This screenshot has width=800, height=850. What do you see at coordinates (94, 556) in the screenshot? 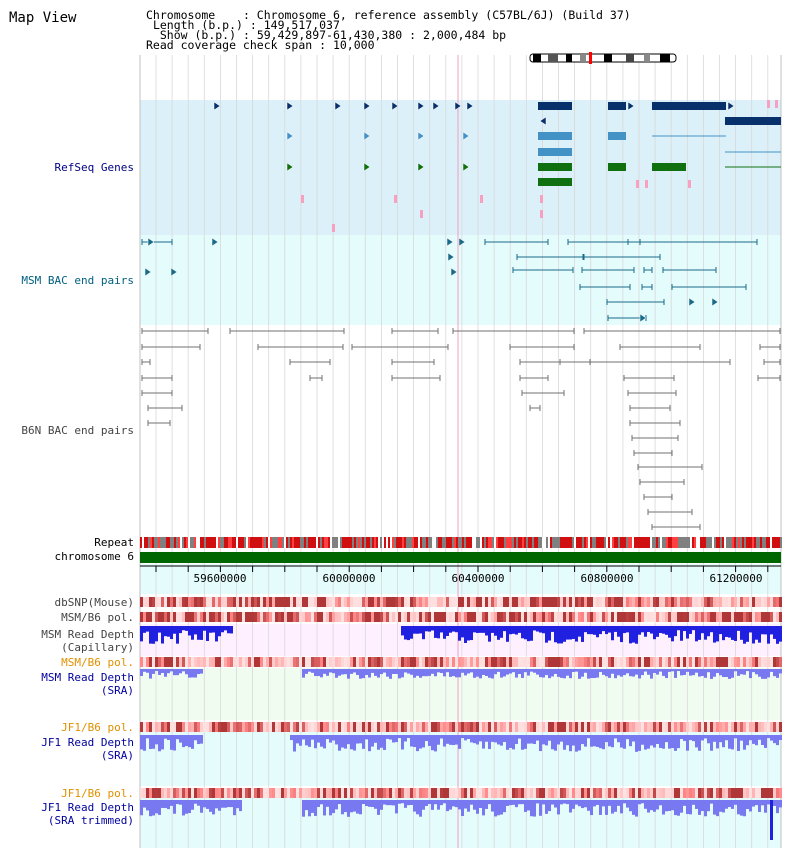
I see `track-label-chromosome: chromosome 6` at bounding box center [94, 556].